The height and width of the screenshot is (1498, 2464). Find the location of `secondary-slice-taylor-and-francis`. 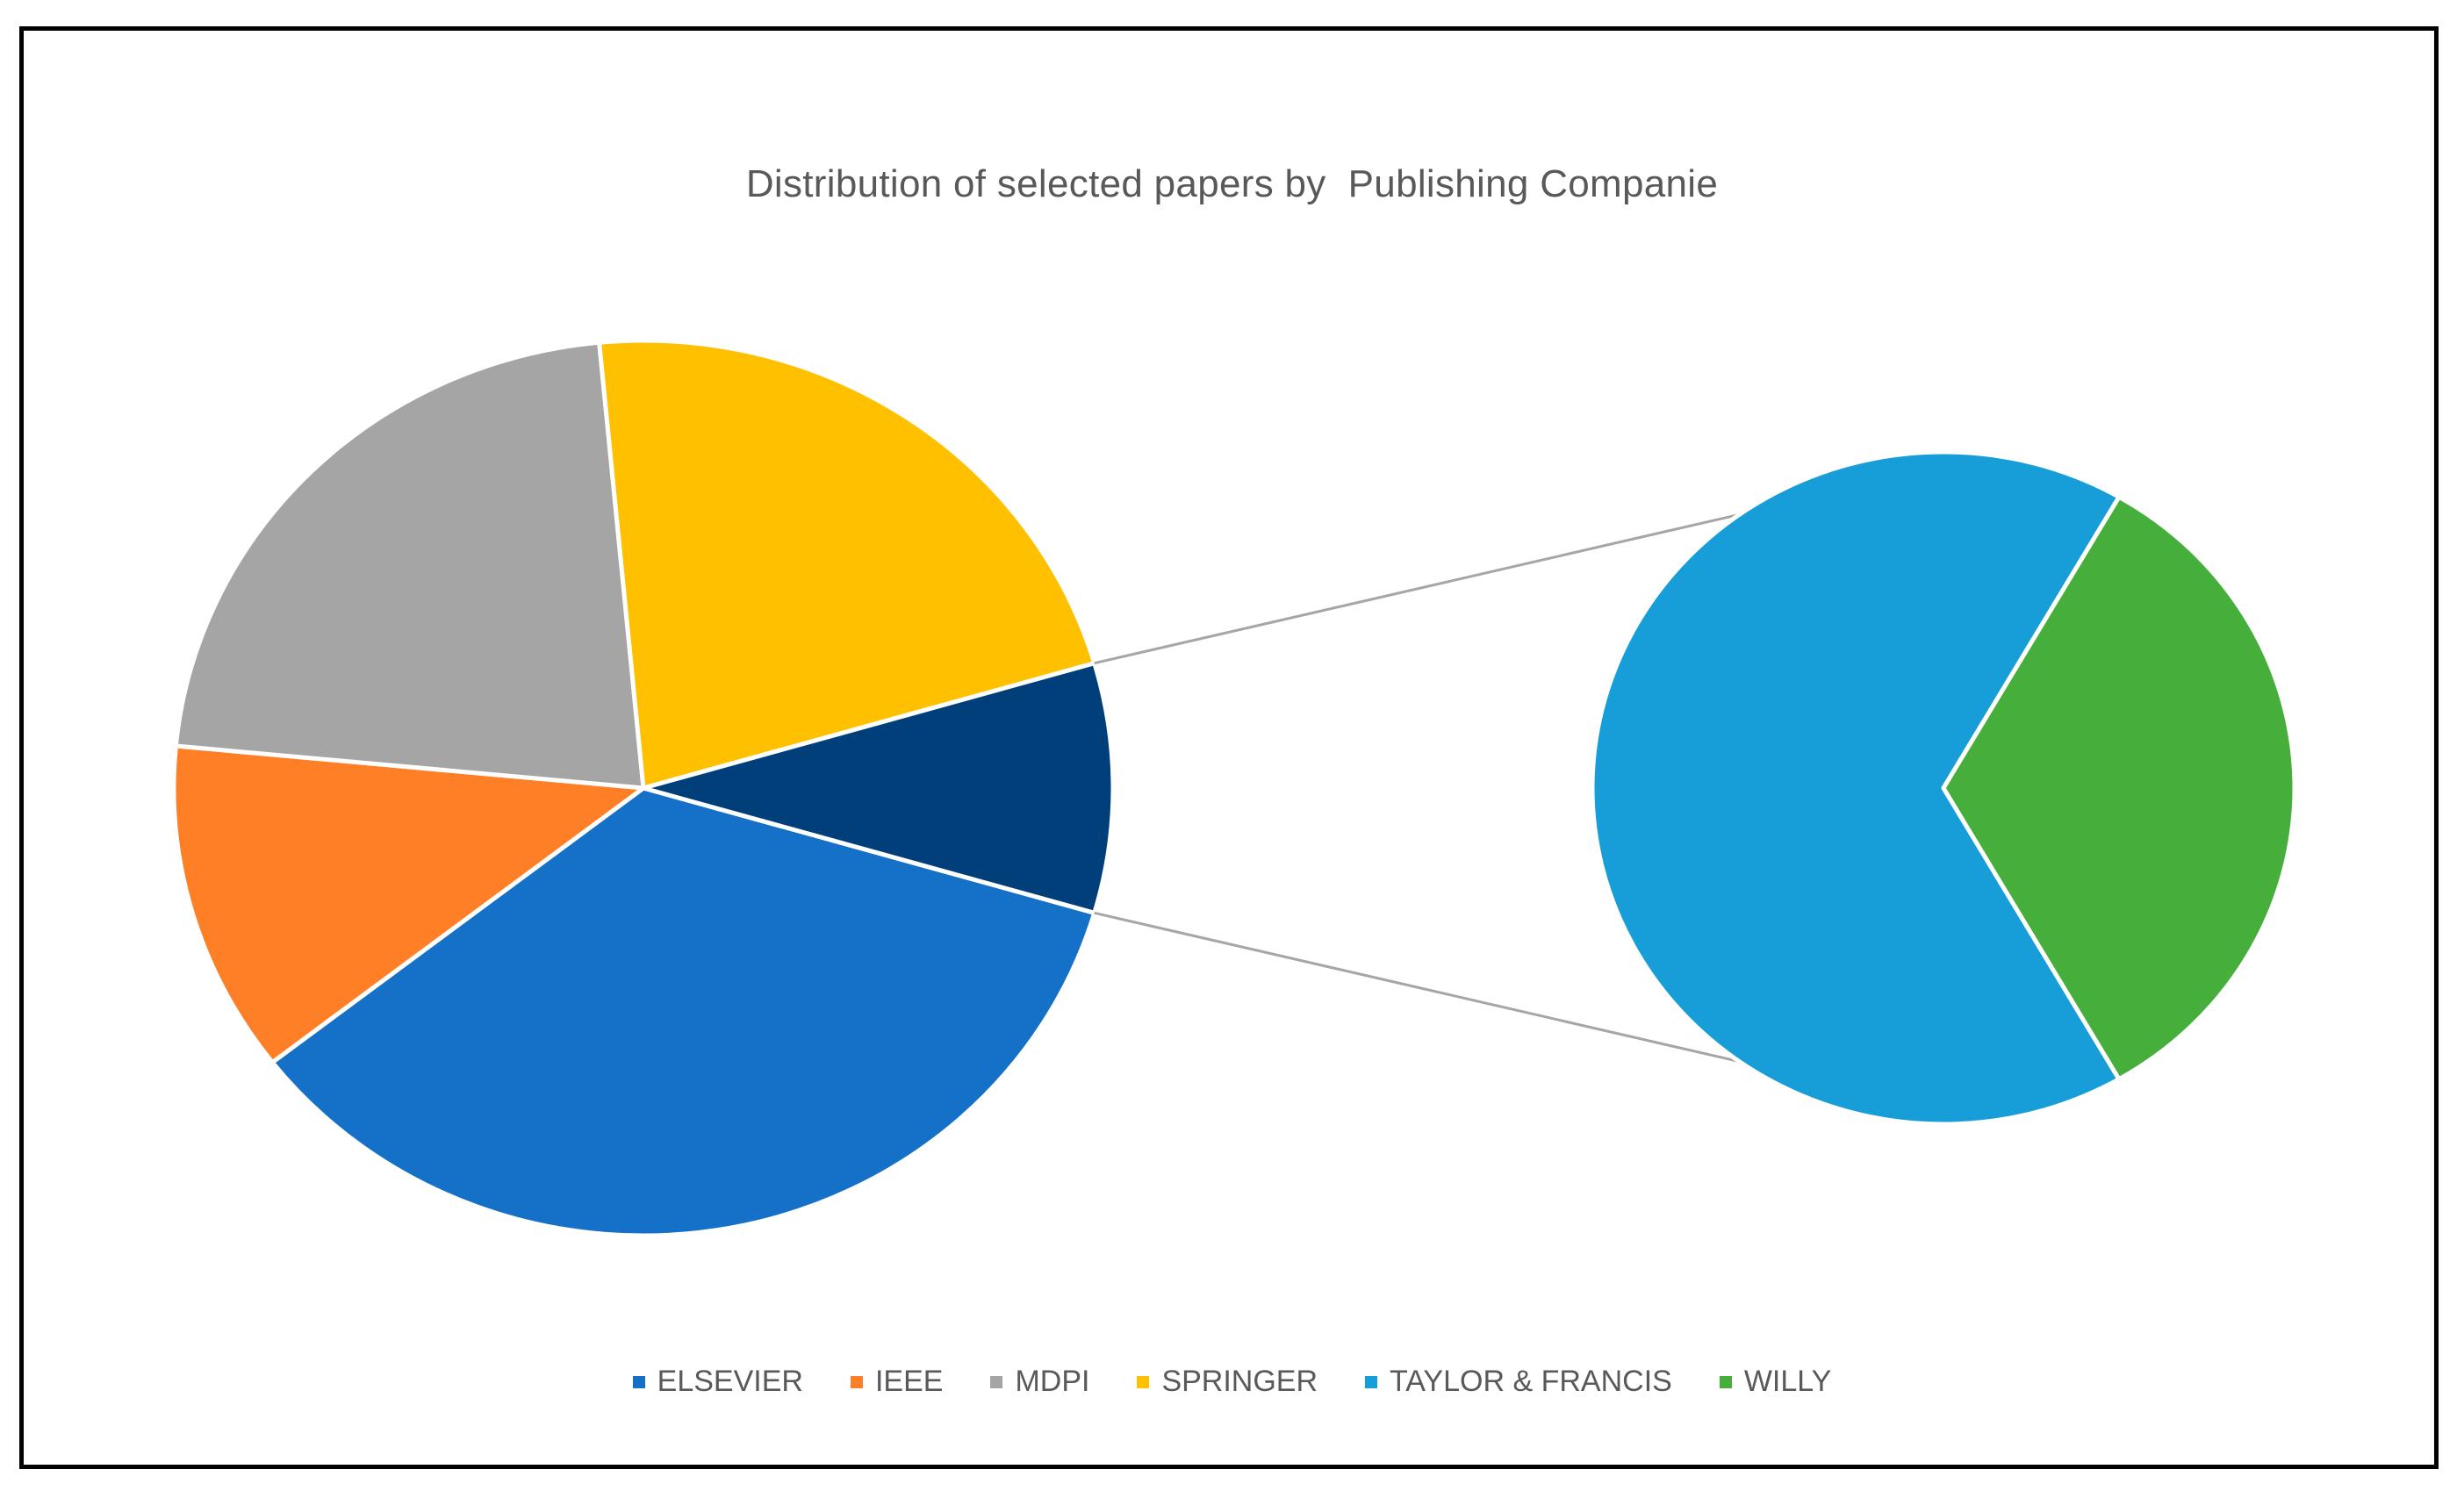

secondary-slice-taylor-and-francis is located at coordinates (1856, 788).